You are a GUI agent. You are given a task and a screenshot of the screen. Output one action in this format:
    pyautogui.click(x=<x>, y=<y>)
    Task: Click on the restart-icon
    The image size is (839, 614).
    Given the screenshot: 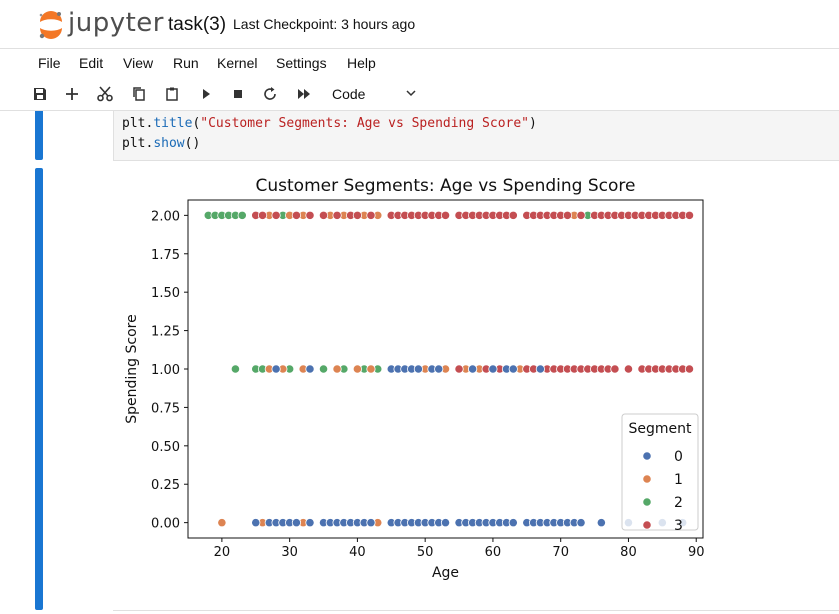 What is the action you would take?
    pyautogui.click(x=270, y=94)
    